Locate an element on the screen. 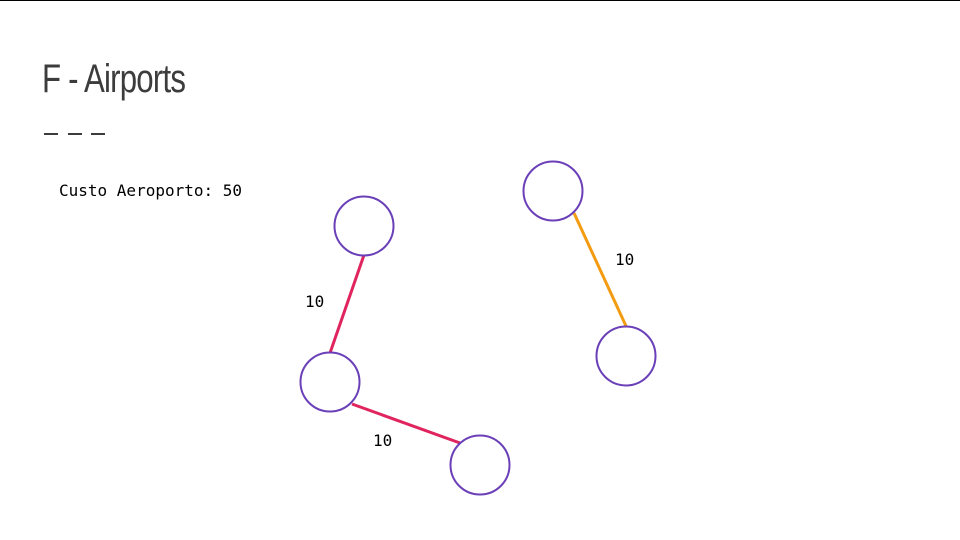 This screenshot has width=960, height=540. slide-title: F - Airports is located at coordinates (114, 79).